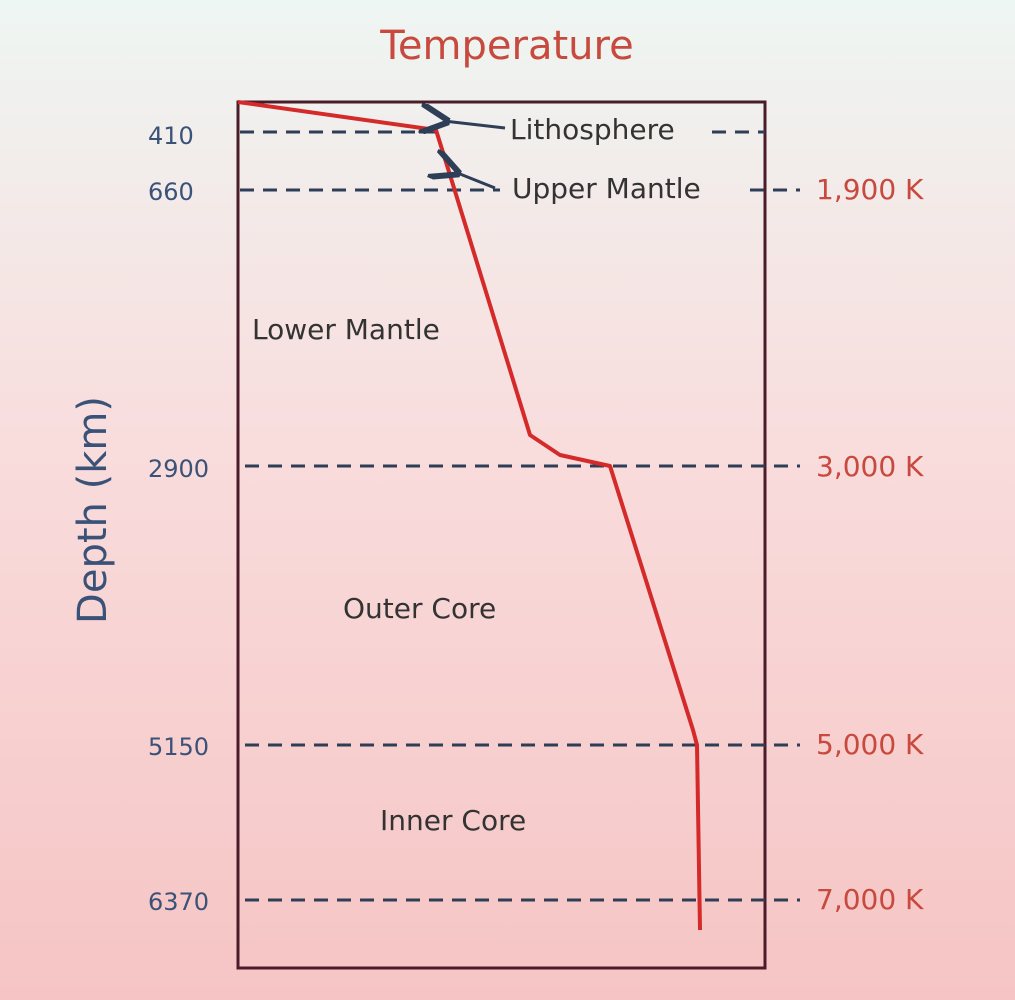 This screenshot has width=1015, height=1000. Describe the element at coordinates (870, 189) in the screenshot. I see `temperature-label: 1,900 K` at that location.